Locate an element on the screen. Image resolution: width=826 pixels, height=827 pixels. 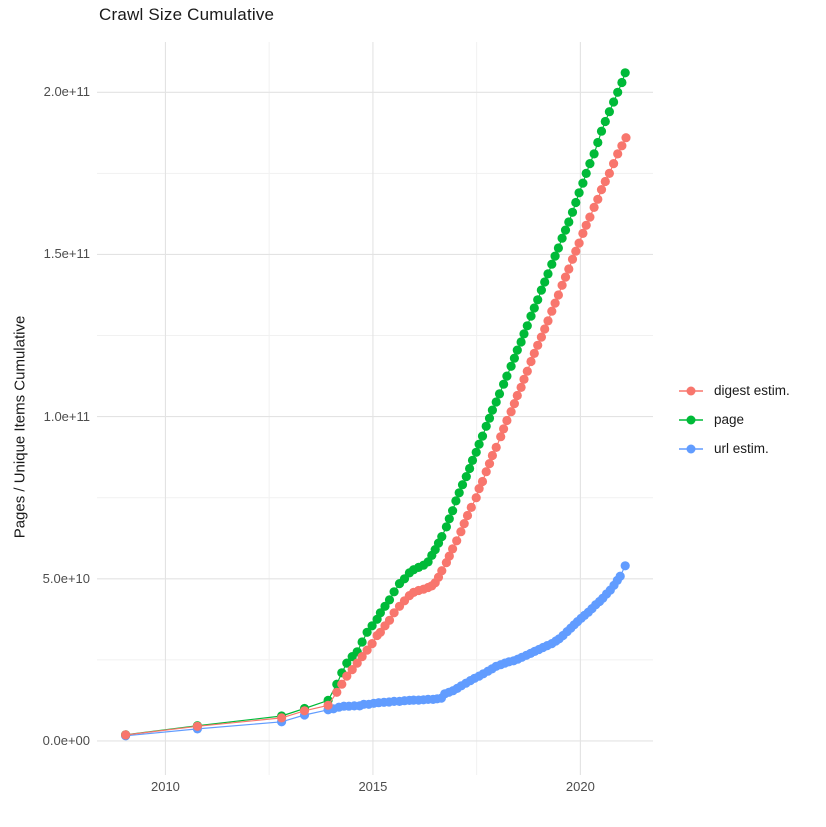
y-axis: 0.0e+00 5.0e+10 1.0e+11 1.5e+11 2.0e+11 is located at coordinates (45, 413).